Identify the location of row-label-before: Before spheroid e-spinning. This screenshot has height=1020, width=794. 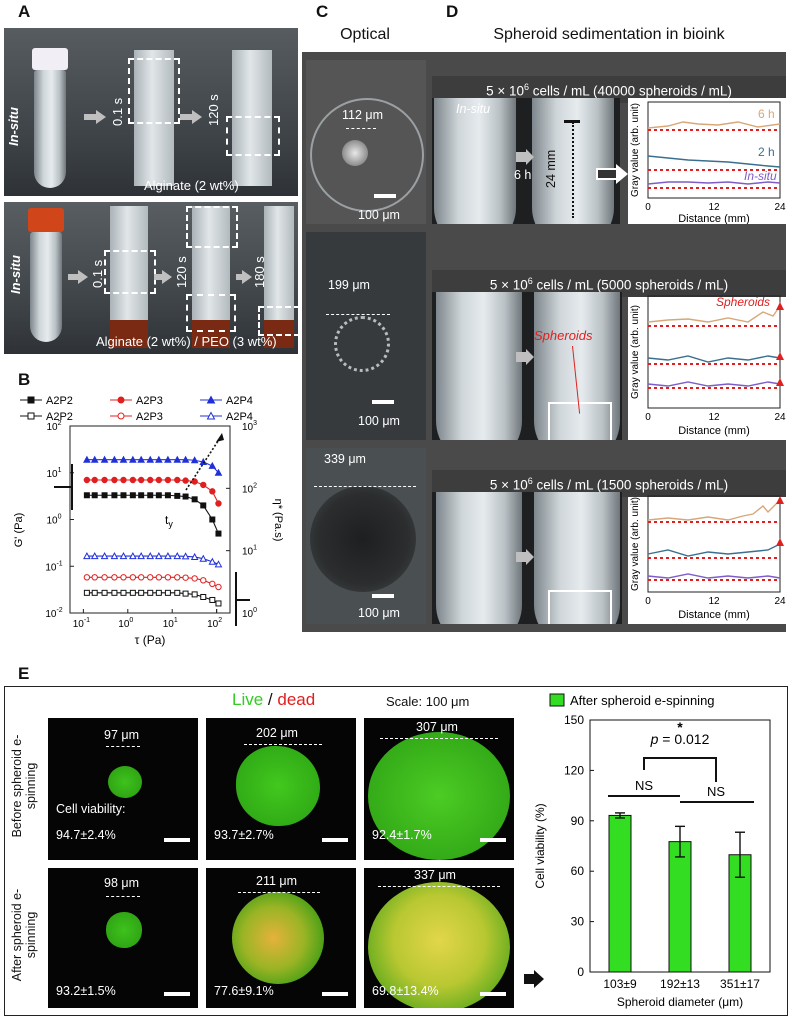
(24, 786).